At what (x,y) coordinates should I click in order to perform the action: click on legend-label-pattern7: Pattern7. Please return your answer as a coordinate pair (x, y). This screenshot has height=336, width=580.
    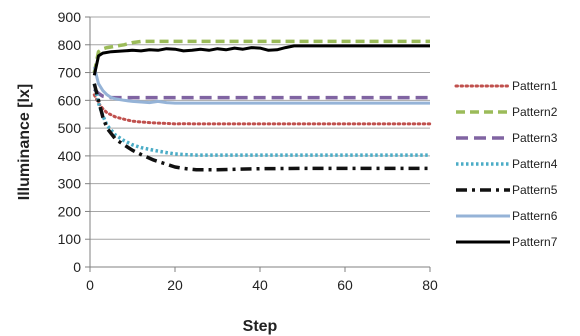
    Looking at the image, I should click on (535, 242).